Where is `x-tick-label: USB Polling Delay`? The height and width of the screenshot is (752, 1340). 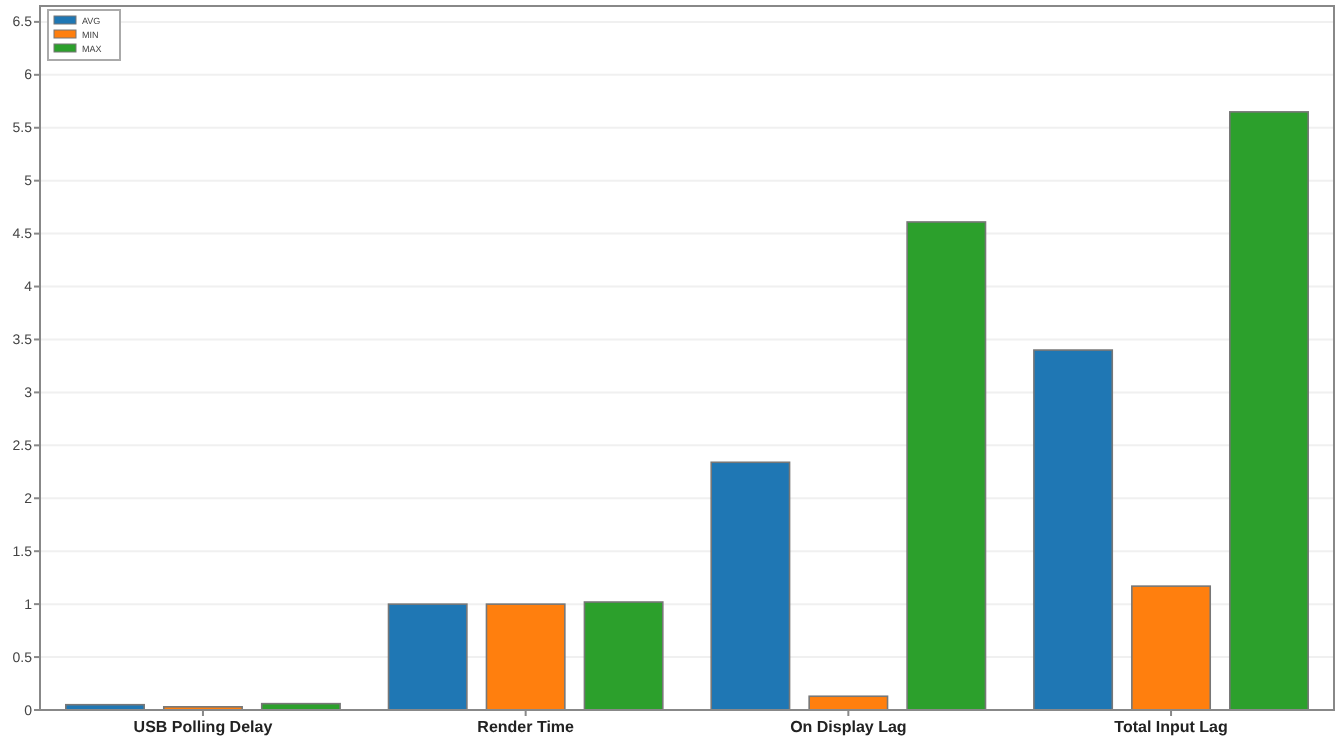
x-tick-label: USB Polling Delay is located at coordinates (203, 727).